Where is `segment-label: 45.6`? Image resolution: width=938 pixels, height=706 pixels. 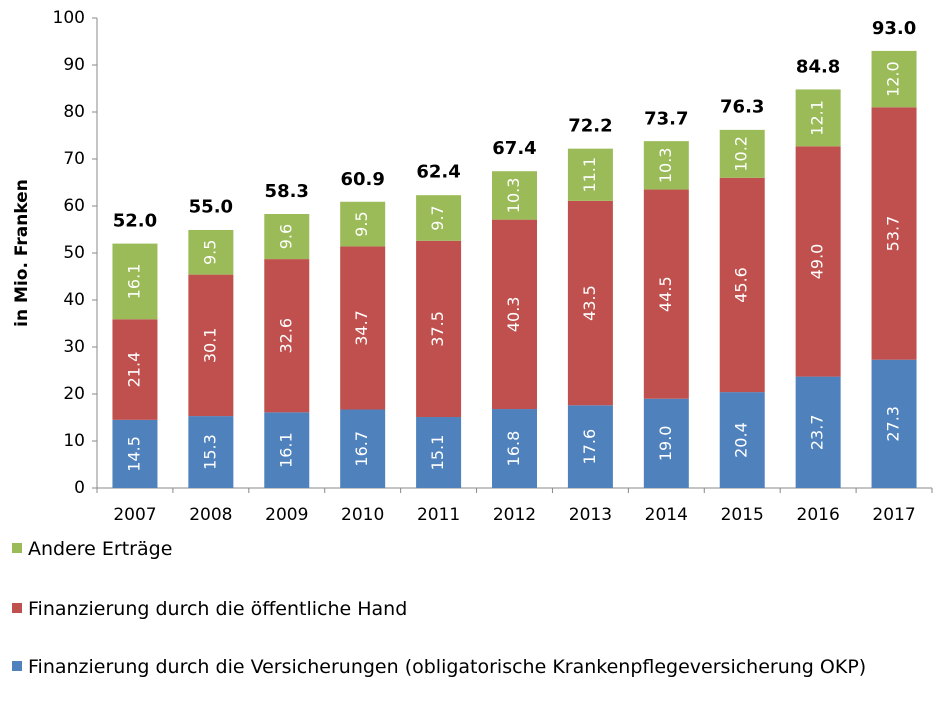
segment-label: 45.6 is located at coordinates (741, 285).